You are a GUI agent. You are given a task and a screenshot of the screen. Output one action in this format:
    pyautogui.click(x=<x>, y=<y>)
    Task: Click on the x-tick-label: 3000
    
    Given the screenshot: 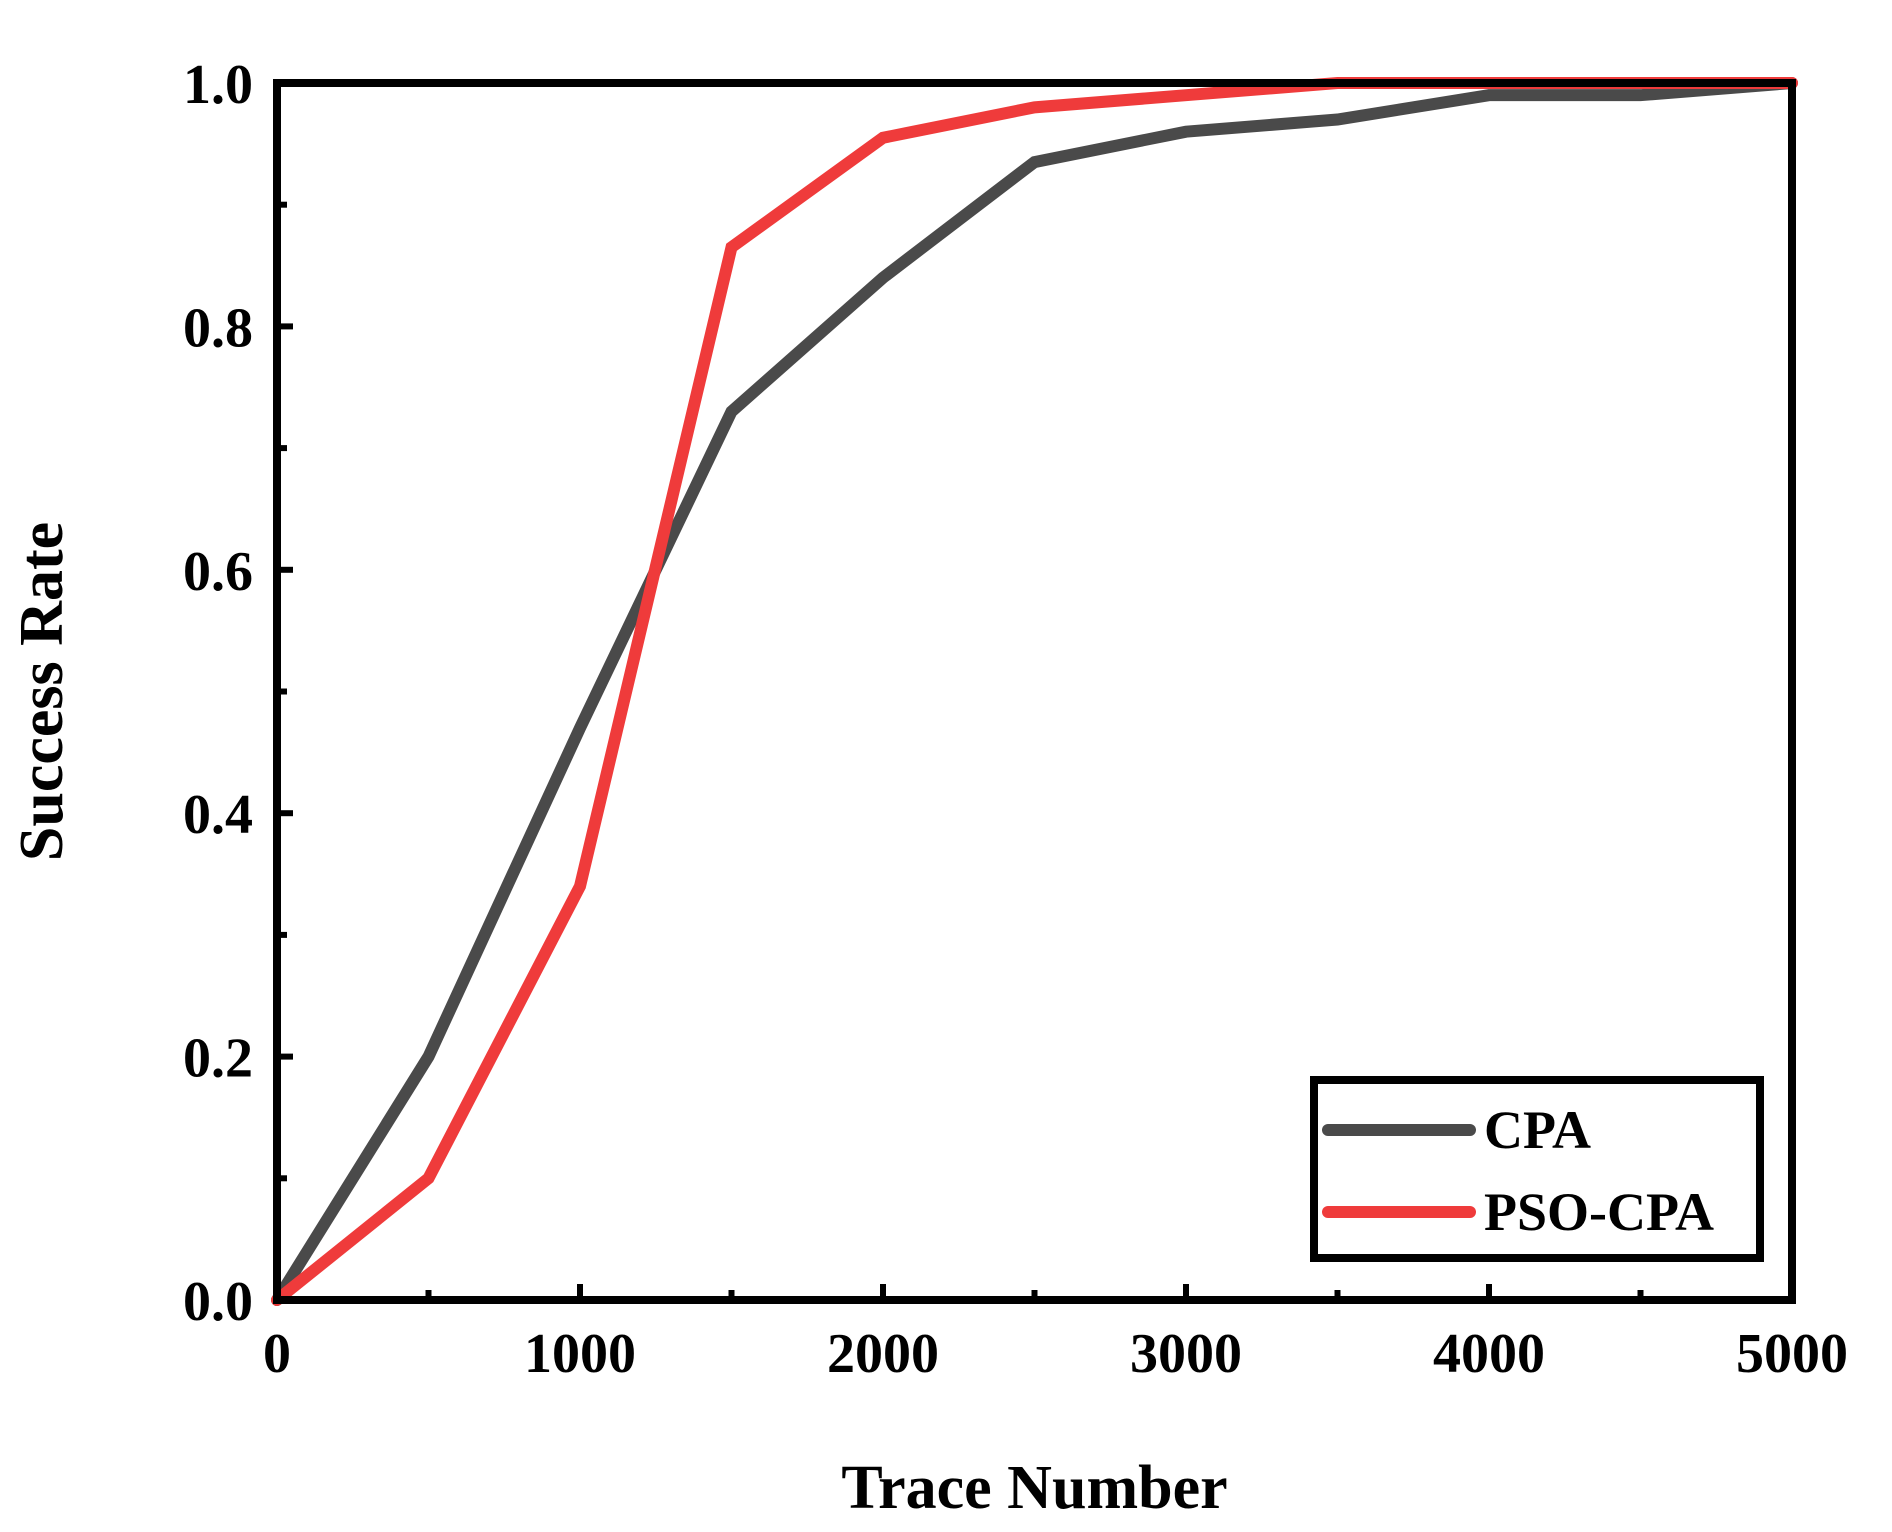 What is the action you would take?
    pyautogui.click(x=1186, y=1354)
    